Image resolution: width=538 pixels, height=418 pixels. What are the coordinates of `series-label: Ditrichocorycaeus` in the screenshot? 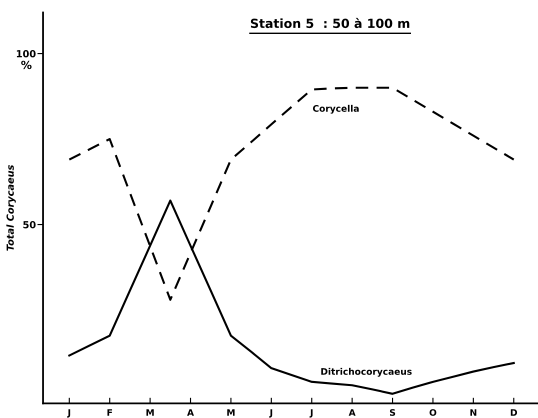 It's located at (366, 372).